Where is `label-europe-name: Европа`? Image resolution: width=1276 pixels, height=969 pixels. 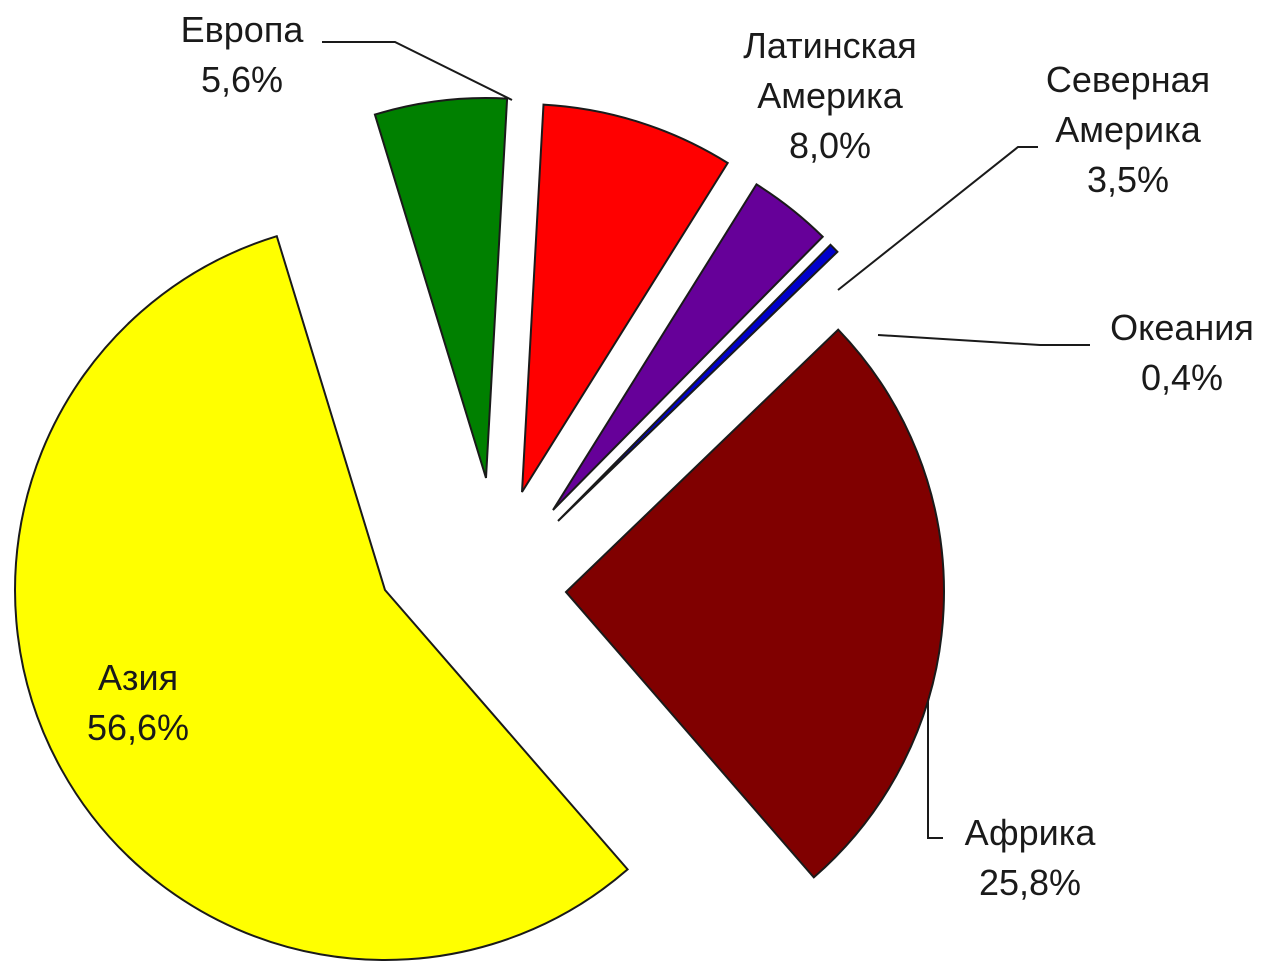
label-europe-name: Европа is located at coordinates (243, 29).